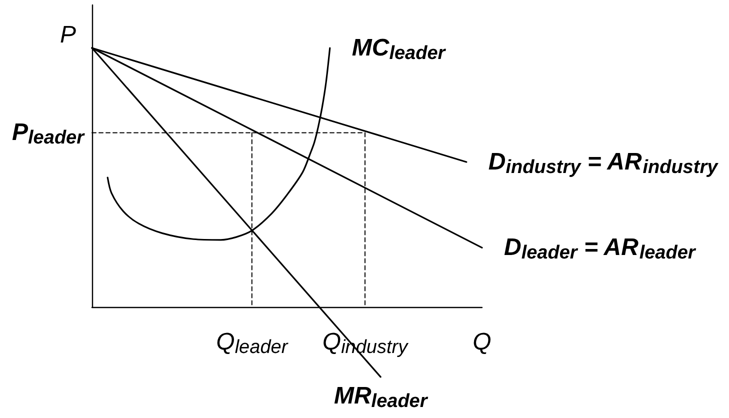  I want to click on x-axis-title: Q, so click(482, 342).